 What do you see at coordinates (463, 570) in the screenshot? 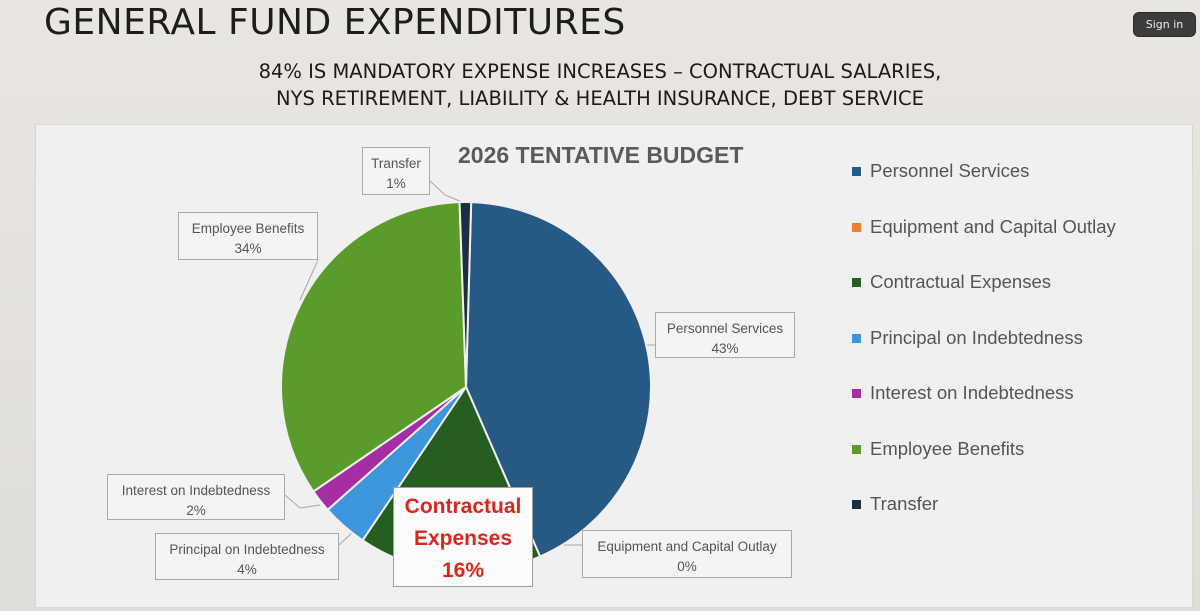
I see `highlight-value: 16%` at bounding box center [463, 570].